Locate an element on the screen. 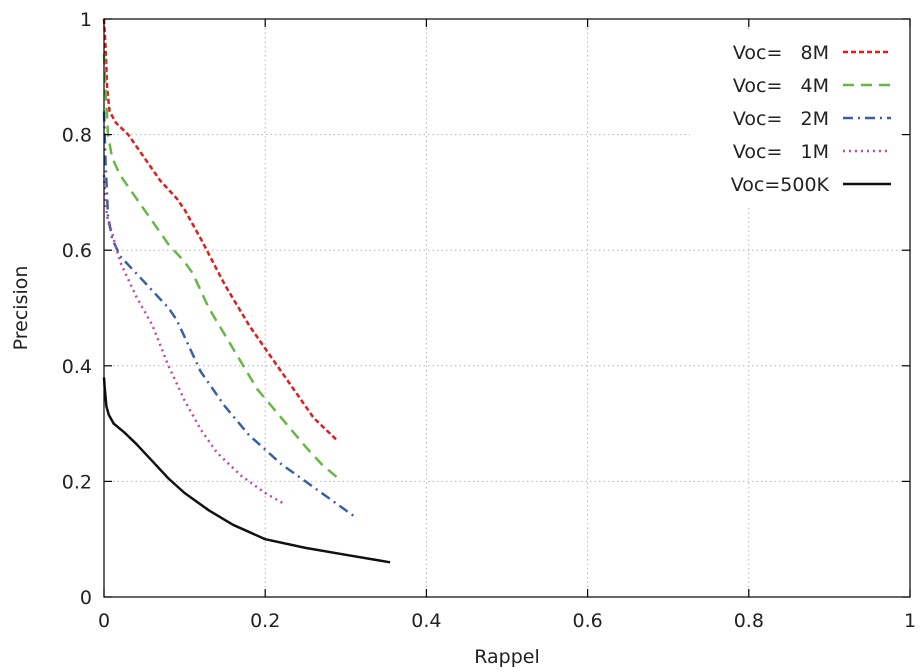 The height and width of the screenshot is (672, 921). legend-label: Voc= 1M is located at coordinates (781, 152).